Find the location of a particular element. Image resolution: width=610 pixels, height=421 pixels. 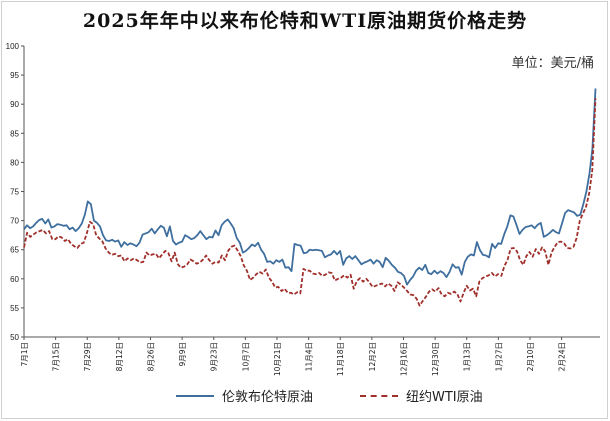

x-tick-label: 9月9日 is located at coordinates (182, 354).